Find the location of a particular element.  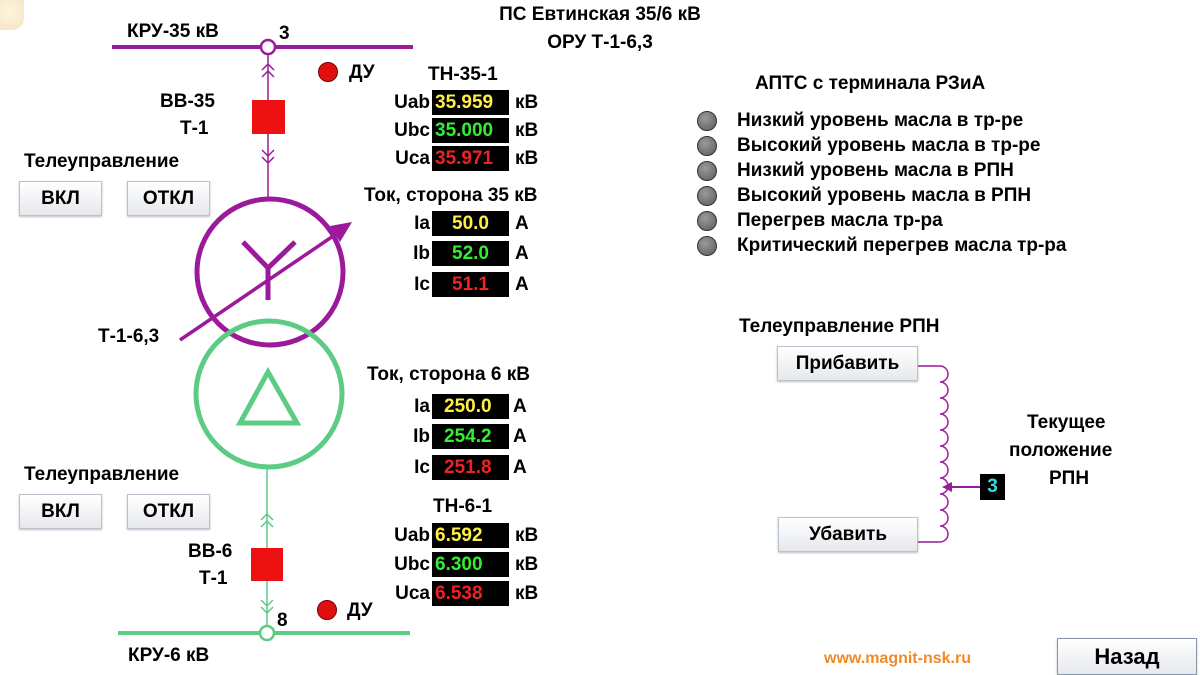

rpn-lower-button: Убавить is located at coordinates (848, 534).